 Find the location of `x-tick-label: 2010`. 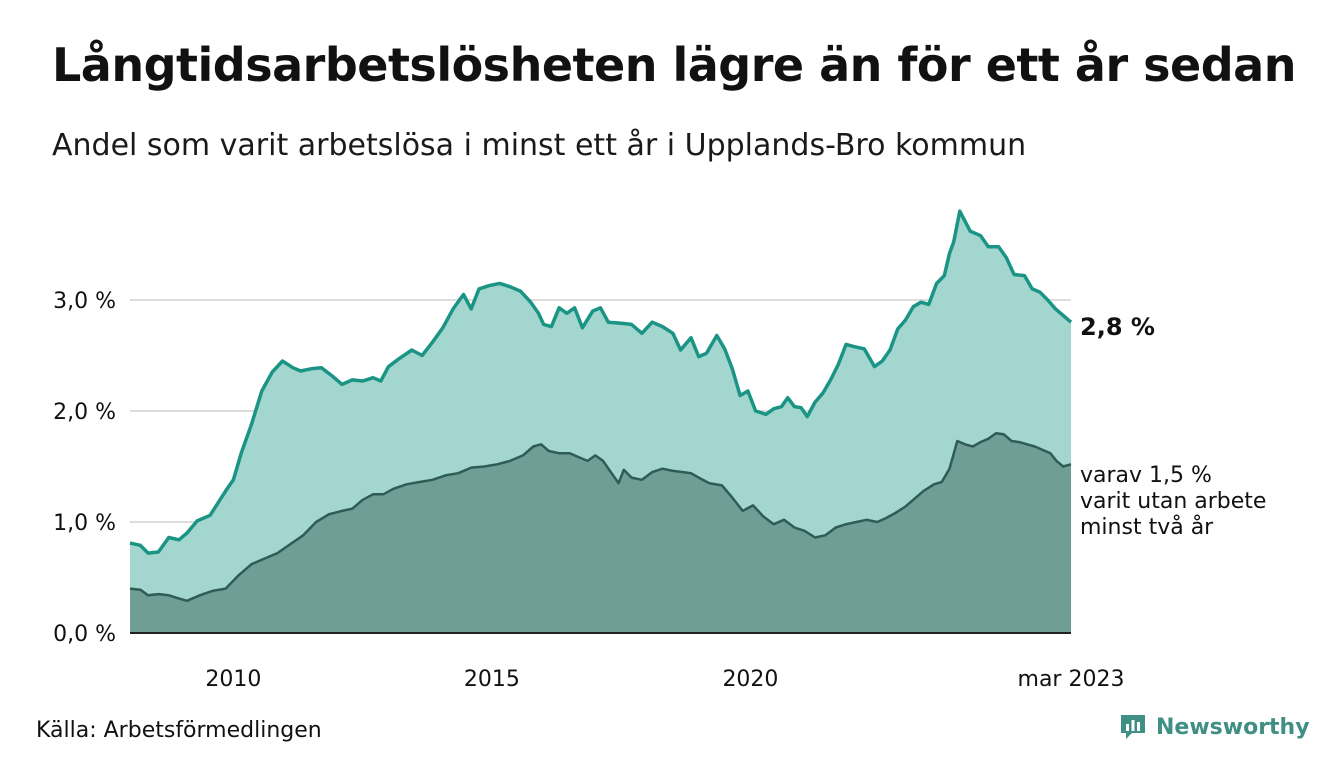

x-tick-label: 2010 is located at coordinates (233, 679).